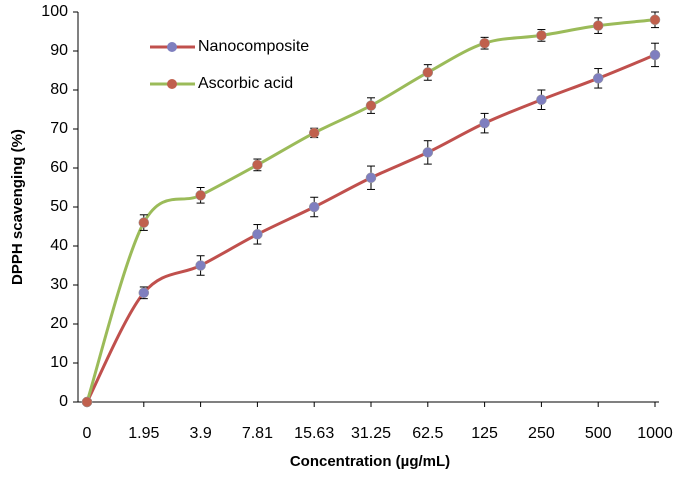 This screenshot has width=685, height=477. I want to click on y-tick-label: 70, so click(59, 128).